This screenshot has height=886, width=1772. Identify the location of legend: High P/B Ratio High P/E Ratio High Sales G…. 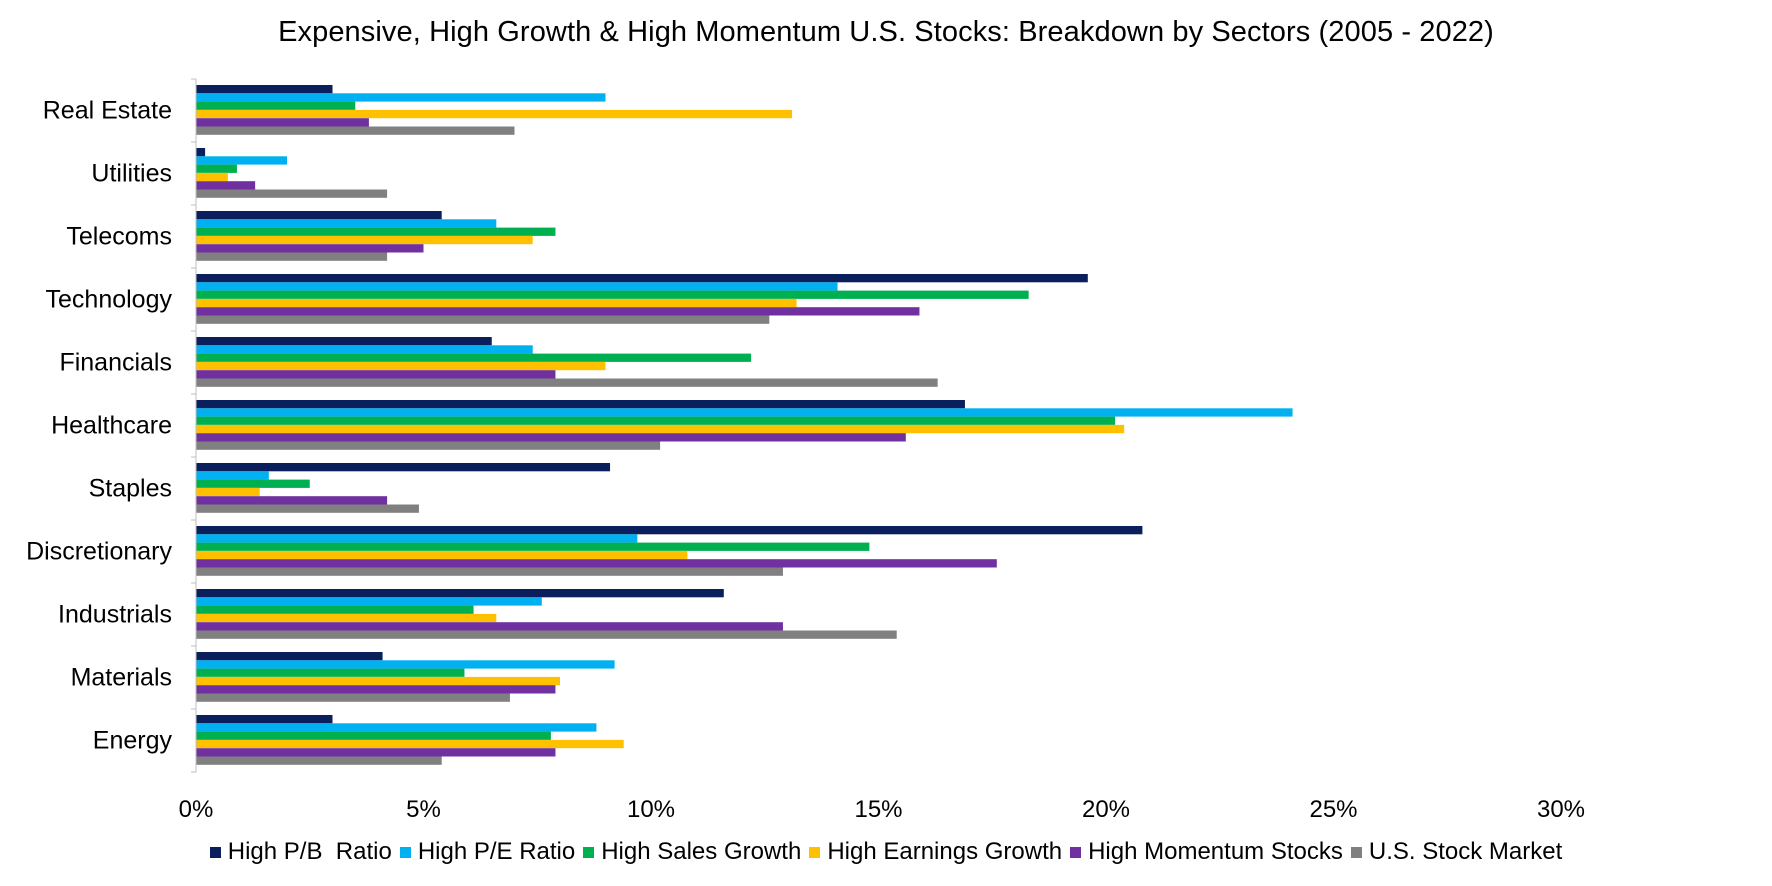
(886, 852).